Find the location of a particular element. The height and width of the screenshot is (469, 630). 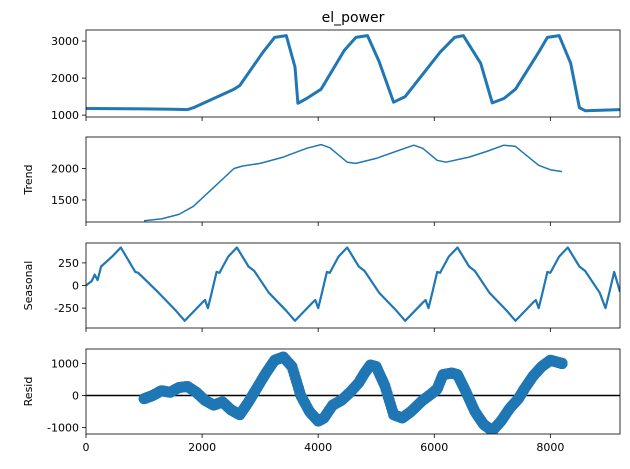

y-tick-label: -250 is located at coordinates (66, 308).